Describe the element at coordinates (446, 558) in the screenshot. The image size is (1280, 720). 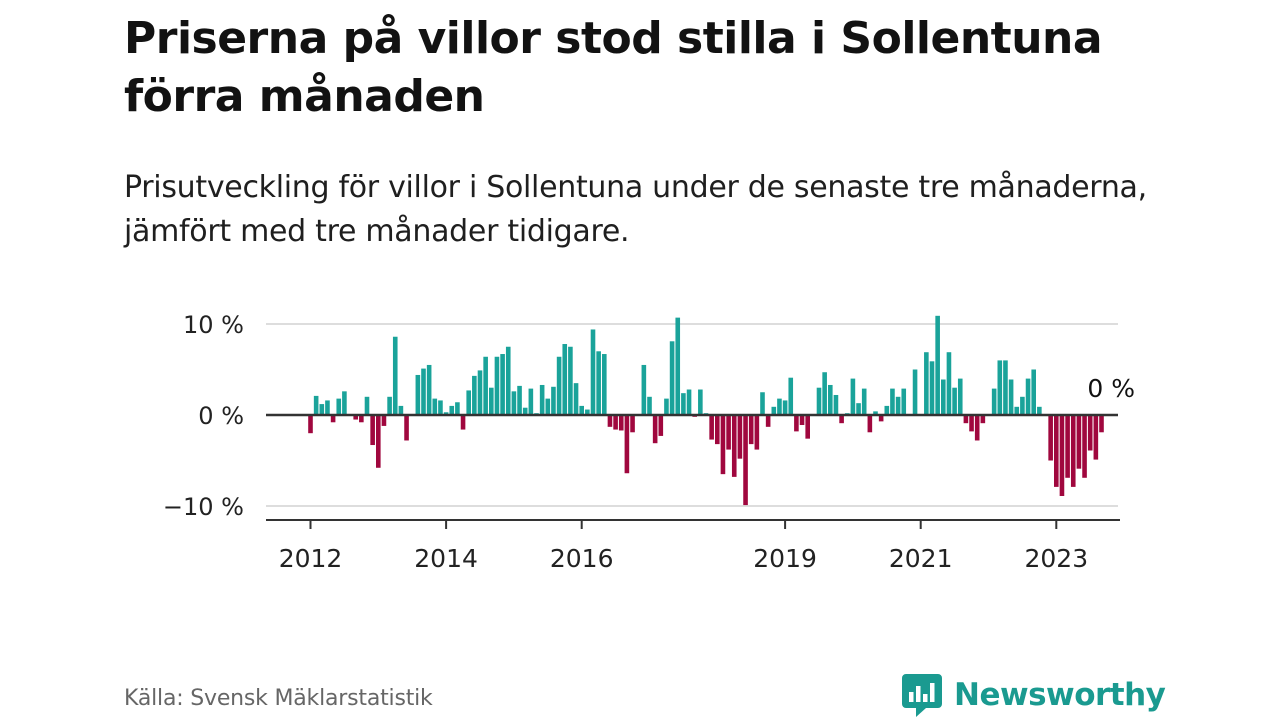
I see `x-tick-label: 2014` at that location.